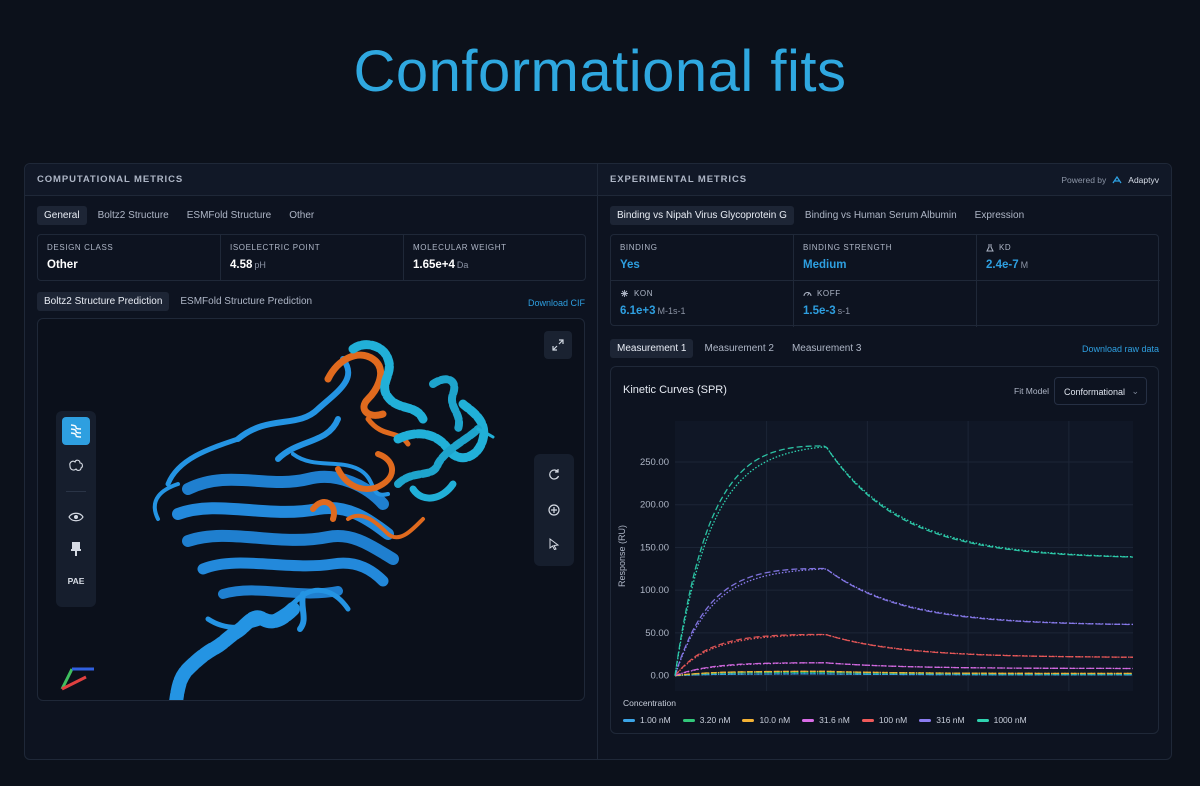 The height and width of the screenshot is (786, 1200). Describe the element at coordinates (246, 301) in the screenshot. I see `tab-esmfold-prediction: ESMFold Structure Prediction` at that location.